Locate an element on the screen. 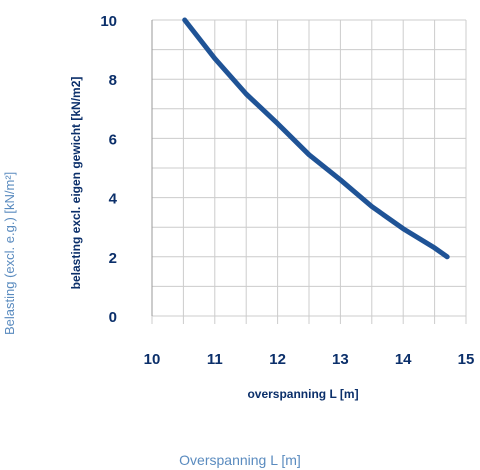  x-tick-label: 14 is located at coordinates (403, 359).